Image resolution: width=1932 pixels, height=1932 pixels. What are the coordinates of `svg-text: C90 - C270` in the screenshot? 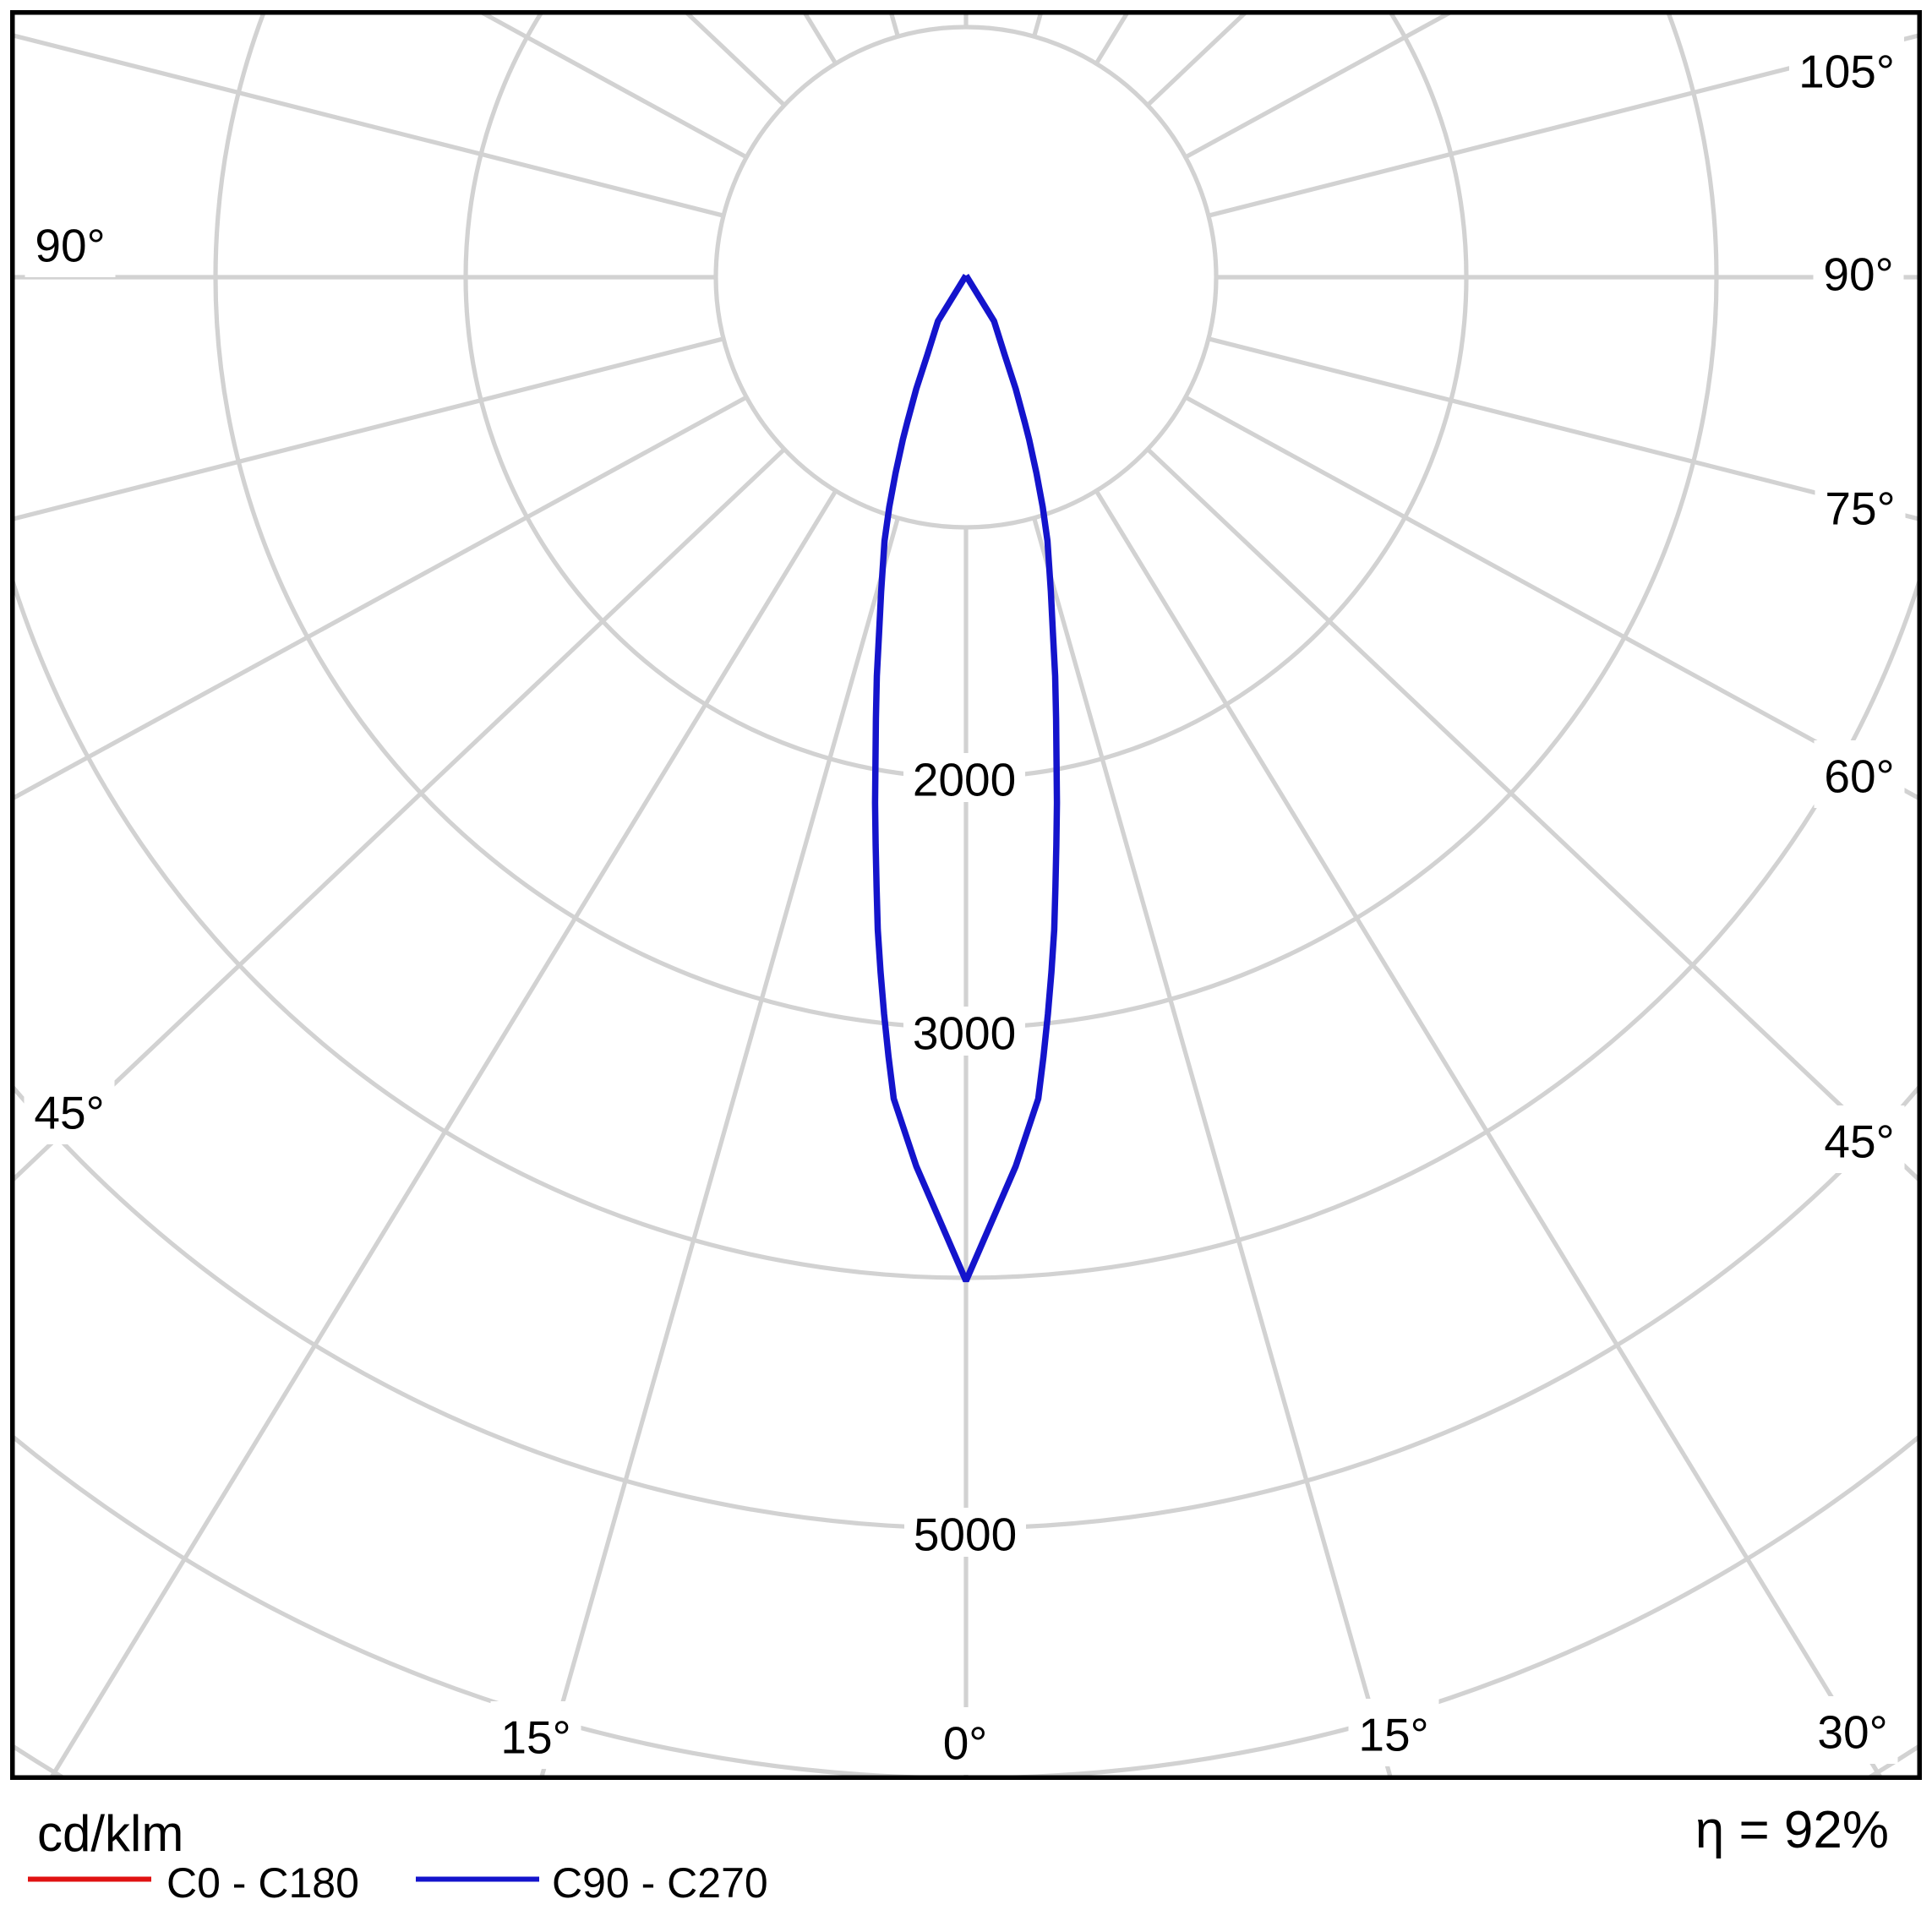 It's located at (660, 1883).